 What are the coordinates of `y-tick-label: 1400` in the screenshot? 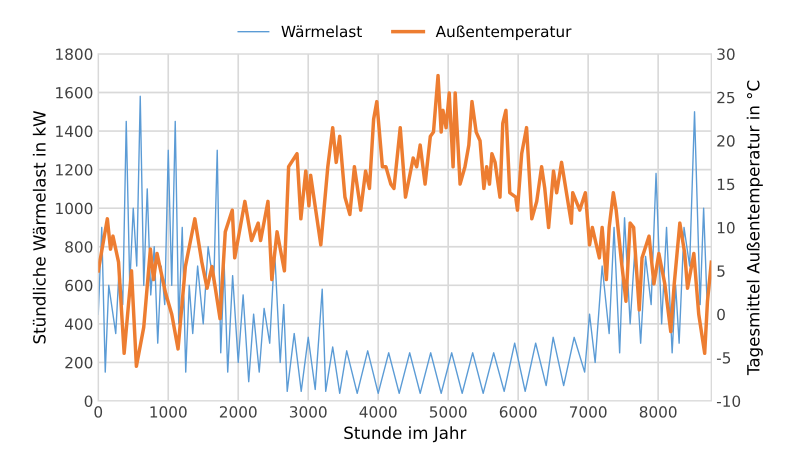 It's located at (74, 132).